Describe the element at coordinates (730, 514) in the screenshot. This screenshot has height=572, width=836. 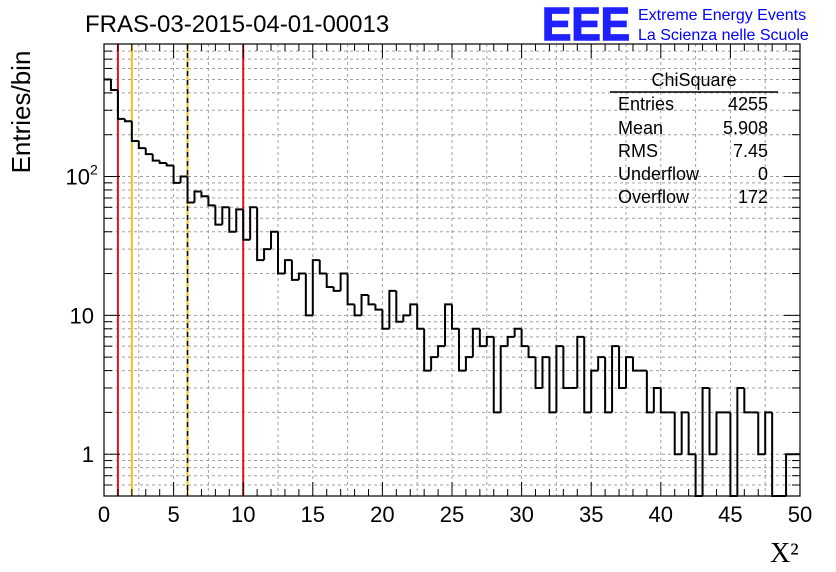
I see `x-tick-label: 45` at that location.